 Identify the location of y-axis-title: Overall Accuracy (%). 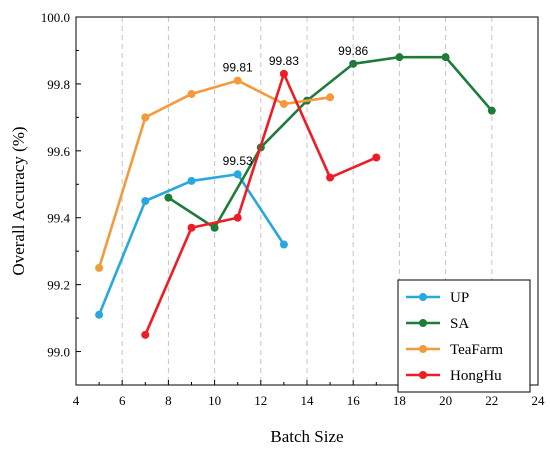
(18, 200).